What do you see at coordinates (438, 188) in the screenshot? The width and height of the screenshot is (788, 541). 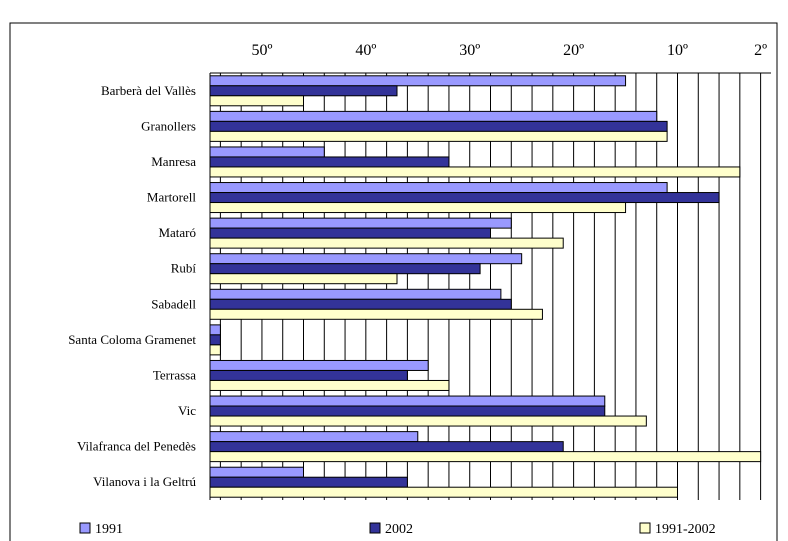 I see `bar-1991-martorell` at bounding box center [438, 188].